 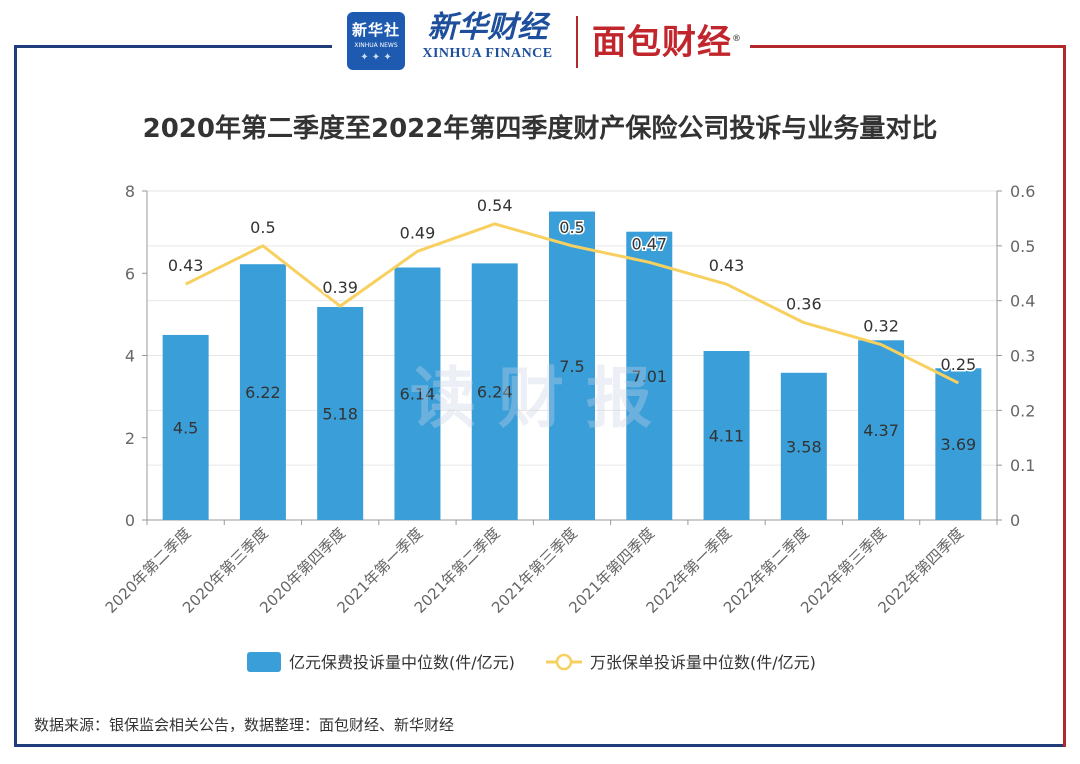 I want to click on line-data-label: 0.54, so click(x=495, y=205).